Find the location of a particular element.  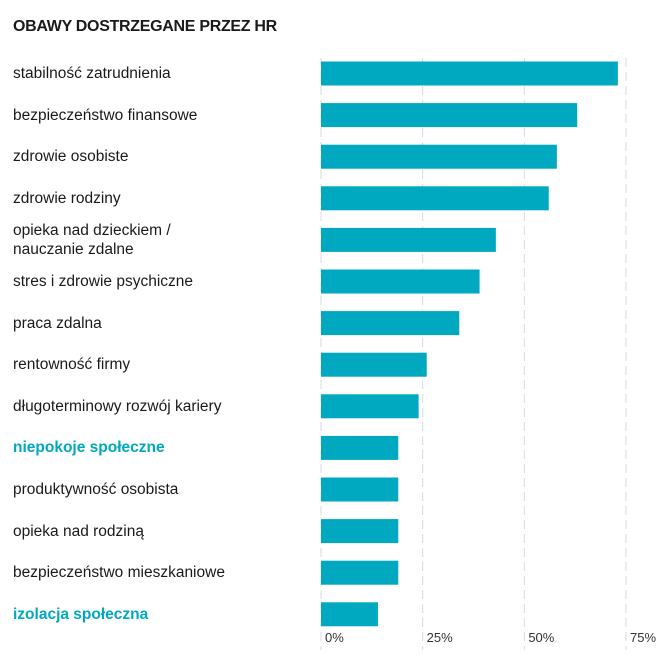

category-label: rentowność firmy is located at coordinates (72, 365).